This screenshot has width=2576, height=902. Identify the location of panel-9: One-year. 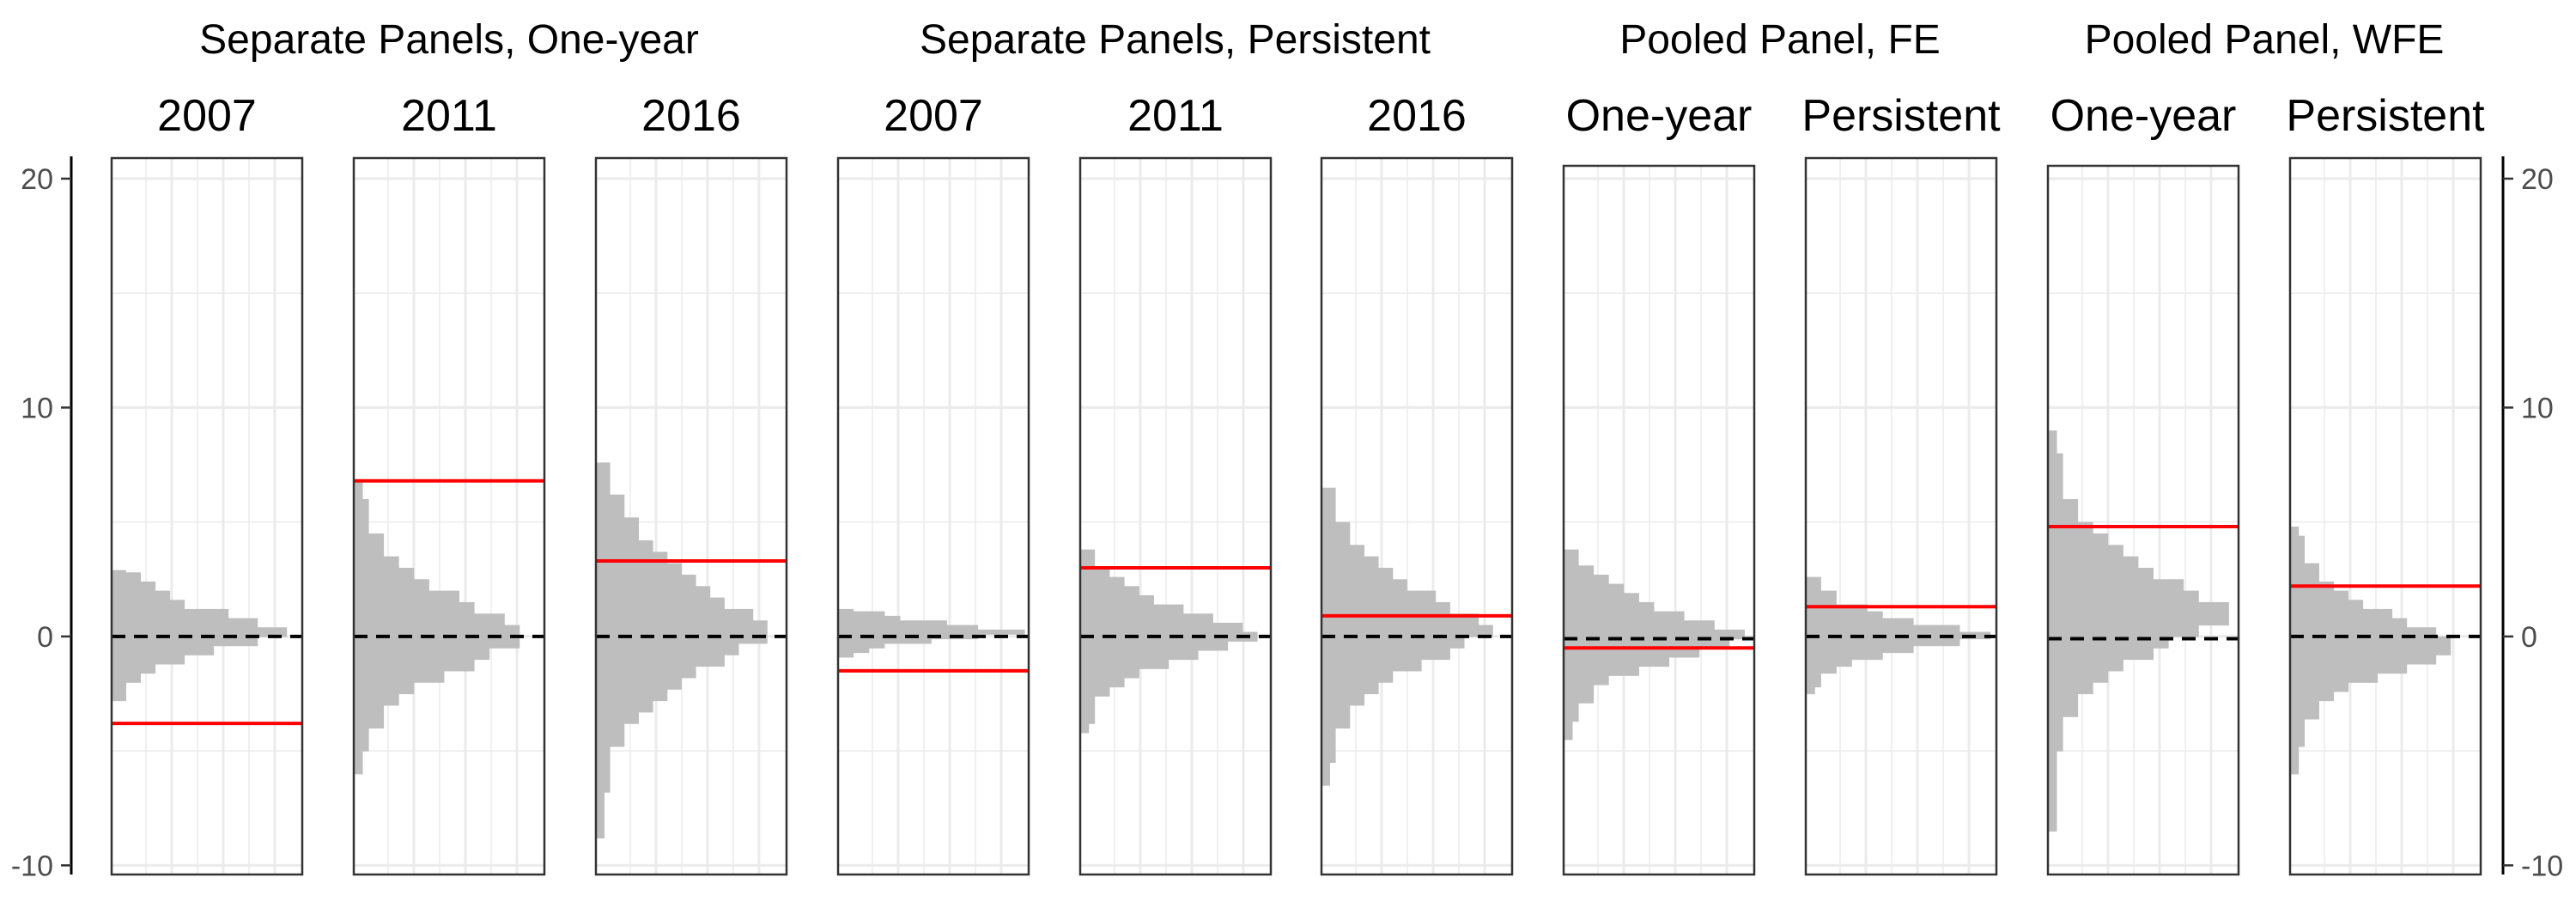
(2143, 484).